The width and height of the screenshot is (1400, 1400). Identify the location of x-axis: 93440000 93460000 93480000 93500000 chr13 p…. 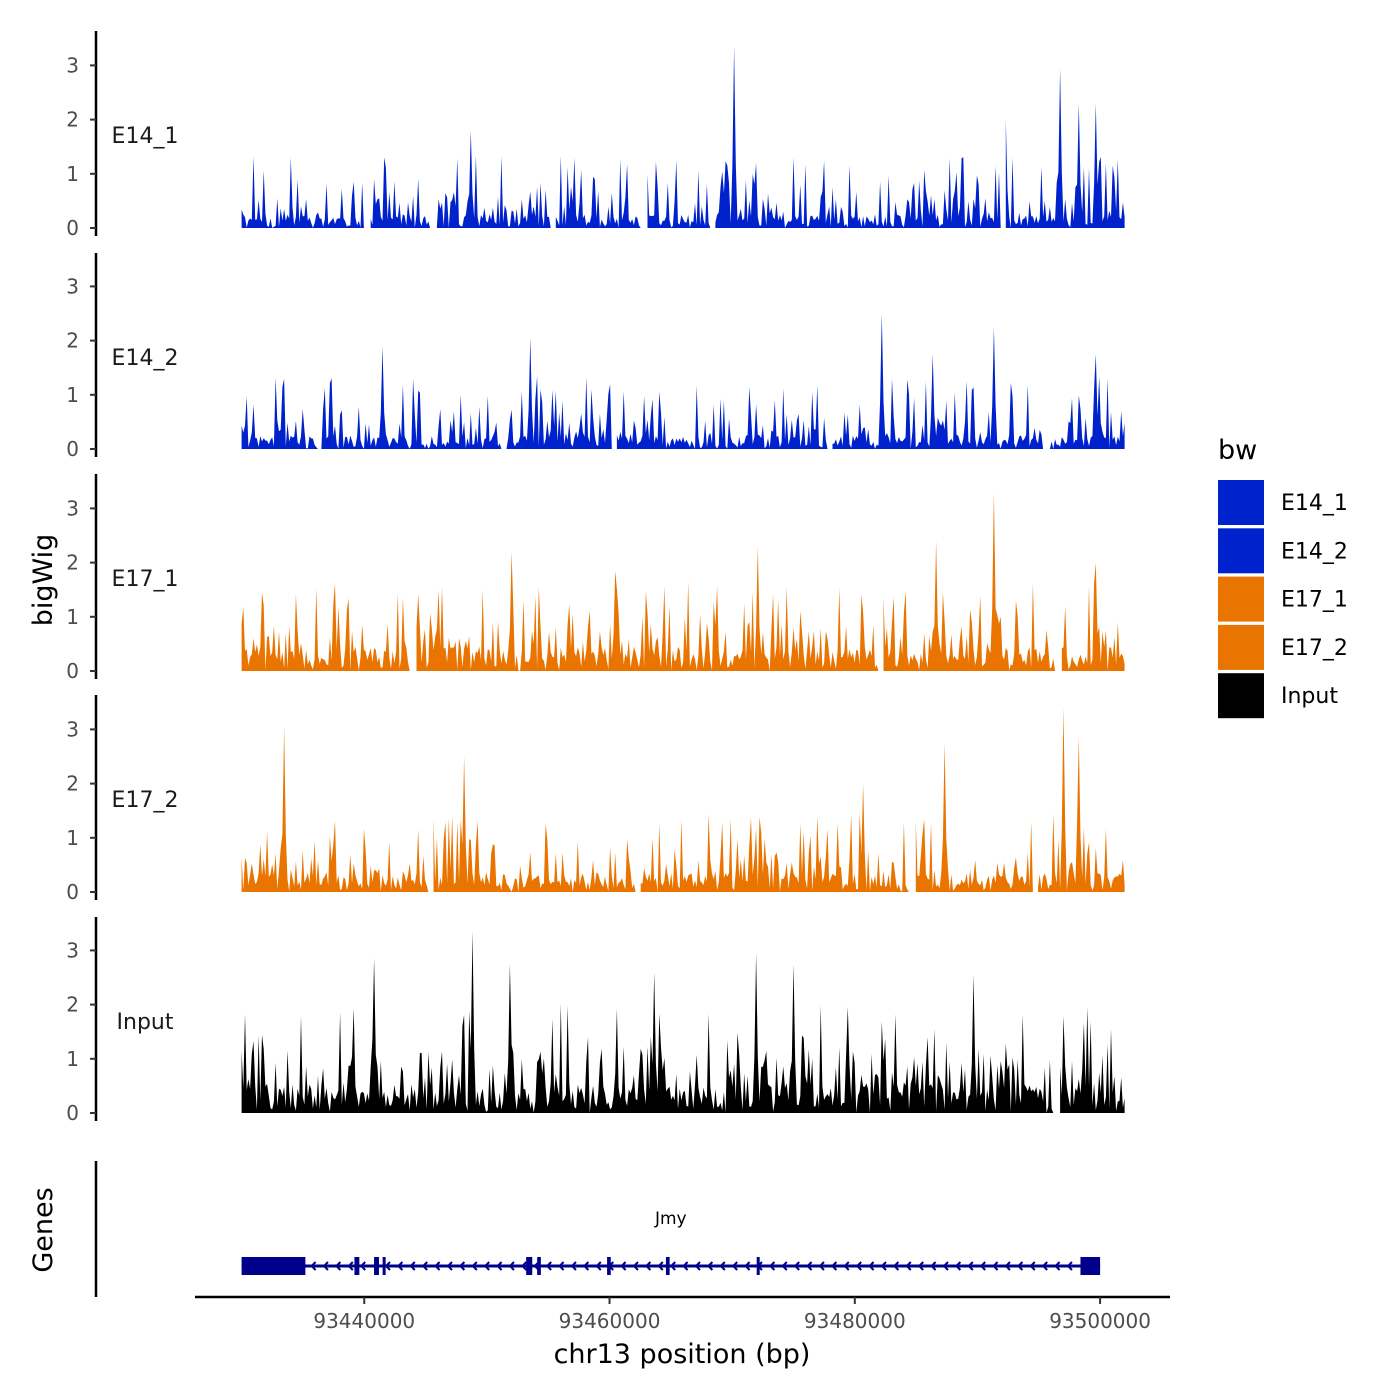
(682, 1332).